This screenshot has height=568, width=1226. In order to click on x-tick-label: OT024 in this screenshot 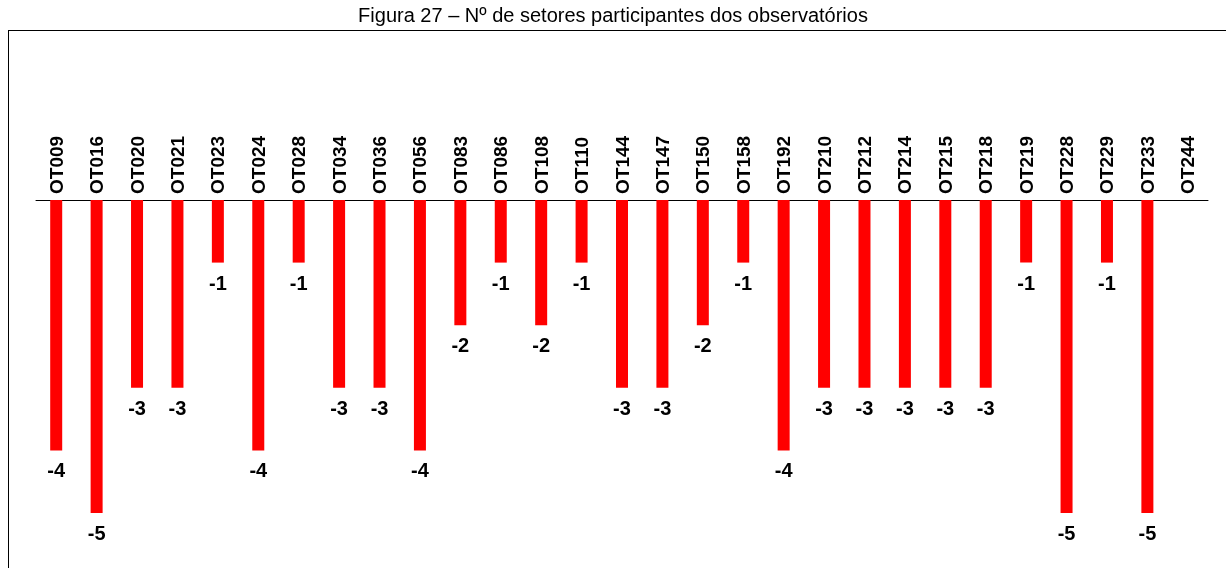, I will do `click(258, 164)`.